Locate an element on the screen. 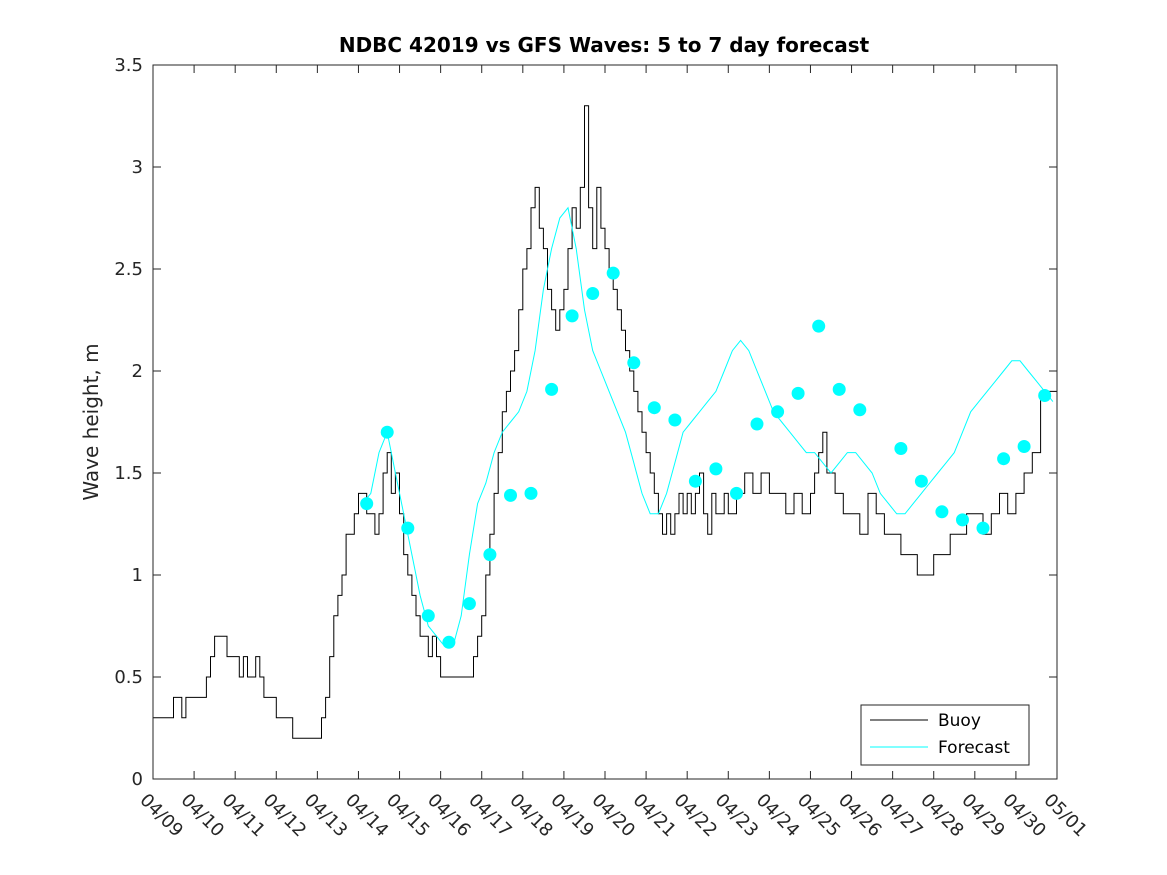 Image resolution: width=1167 pixels, height=875 pixels. y-tick-label: 1.5 is located at coordinates (128, 473).